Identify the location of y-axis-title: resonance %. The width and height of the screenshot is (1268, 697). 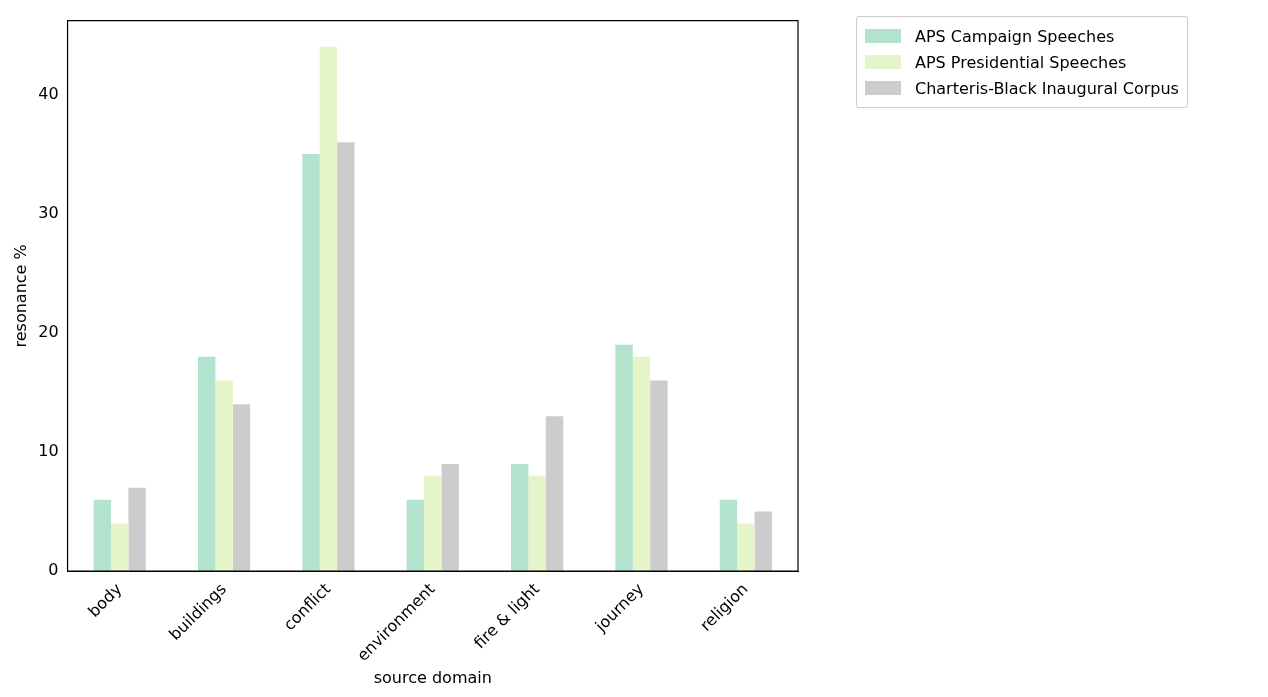
(20, 296).